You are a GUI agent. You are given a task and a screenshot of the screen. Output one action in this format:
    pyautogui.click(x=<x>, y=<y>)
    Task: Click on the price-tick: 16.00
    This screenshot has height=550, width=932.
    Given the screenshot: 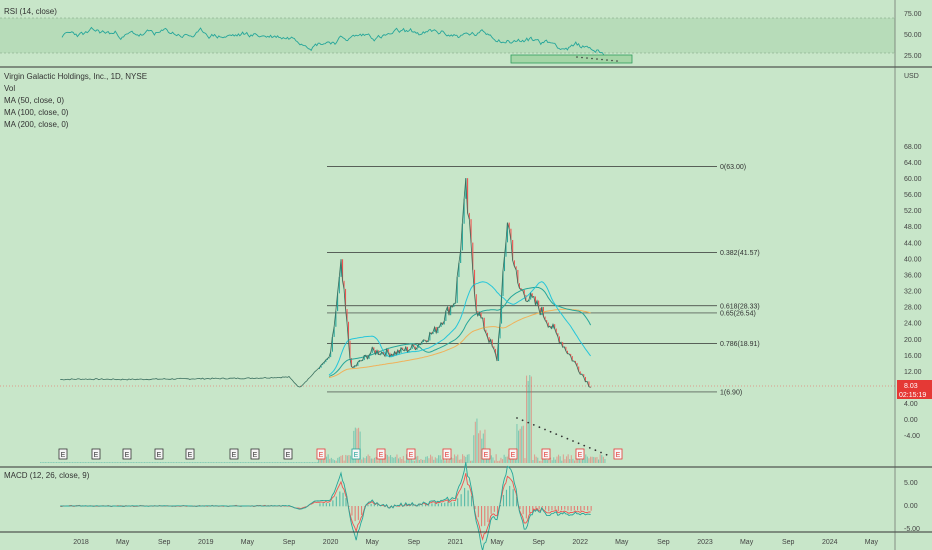 What is the action you would take?
    pyautogui.click(x=913, y=356)
    